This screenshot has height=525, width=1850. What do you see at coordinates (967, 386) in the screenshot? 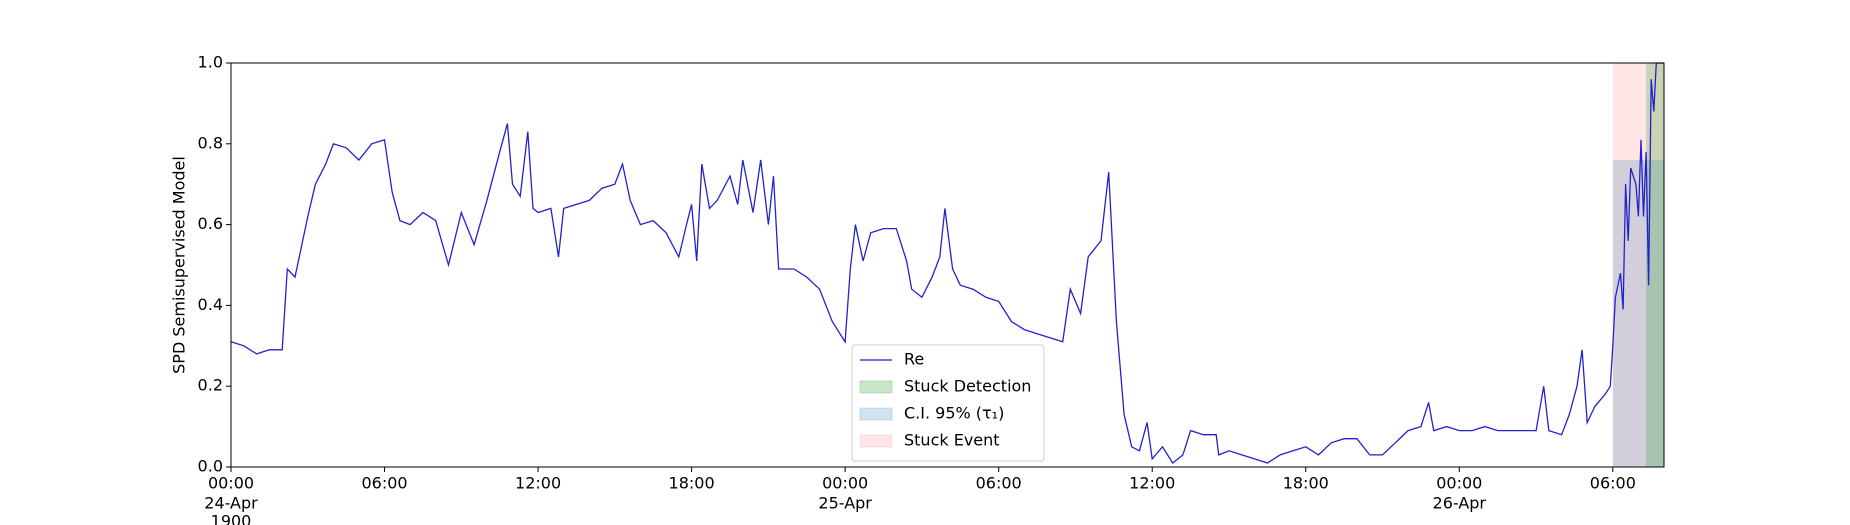
I see `legend-label: Stuck Detection` at bounding box center [967, 386].